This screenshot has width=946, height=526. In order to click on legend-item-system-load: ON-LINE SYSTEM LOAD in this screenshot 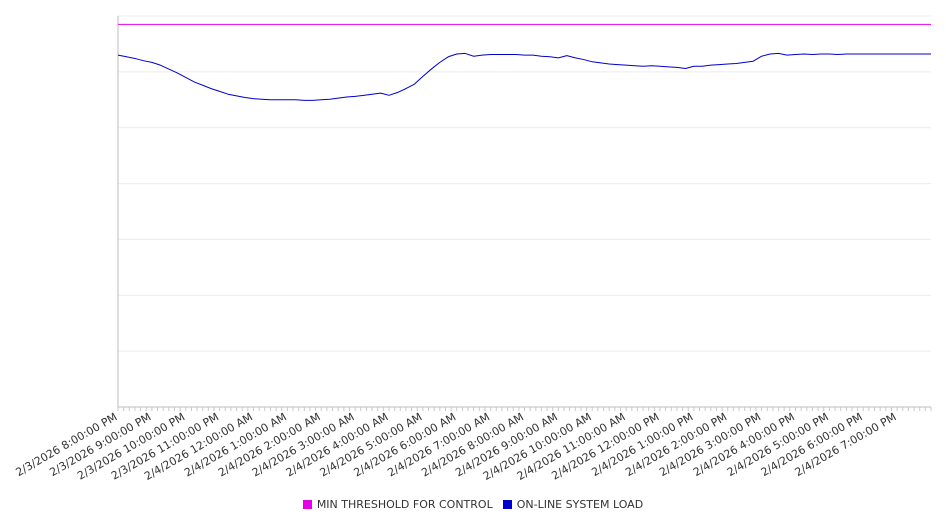, I will do `click(573, 504)`.